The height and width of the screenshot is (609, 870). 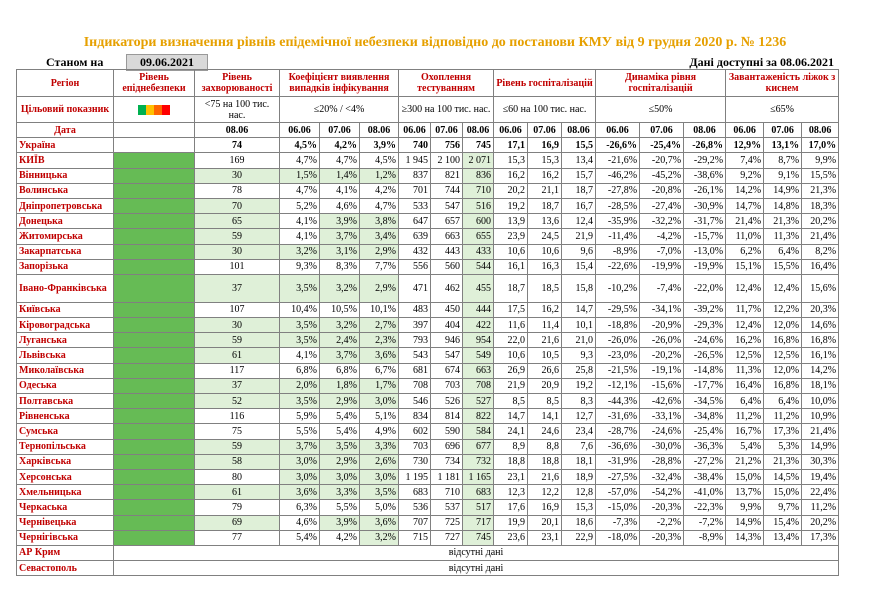 What do you see at coordinates (745, 130) in the screenshot?
I see `date-oxy-1: 06.06` at bounding box center [745, 130].